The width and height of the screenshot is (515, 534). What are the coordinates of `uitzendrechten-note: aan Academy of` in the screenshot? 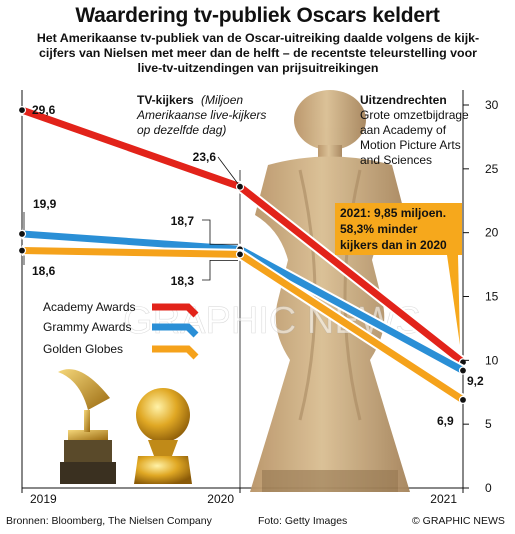 It's located at (403, 130).